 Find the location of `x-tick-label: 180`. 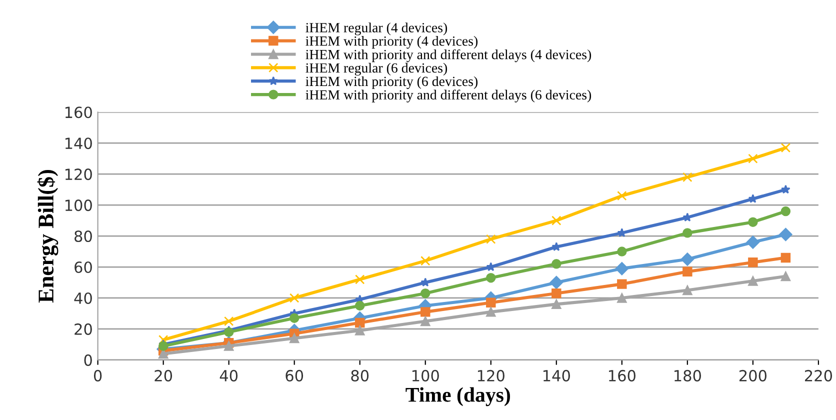

x-tick-label: 180 is located at coordinates (687, 376).